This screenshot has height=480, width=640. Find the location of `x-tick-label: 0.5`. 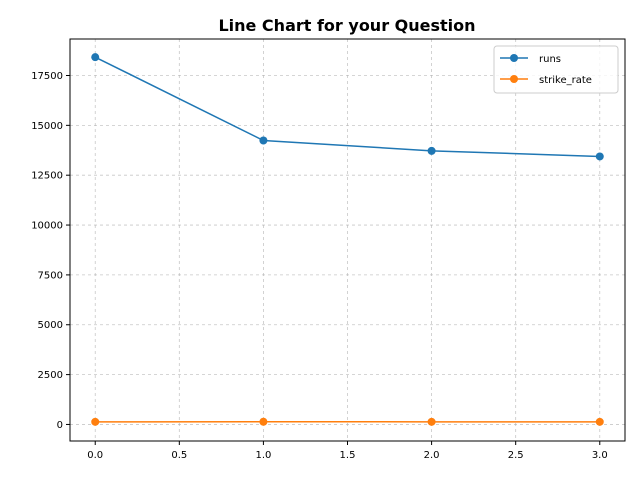

x-tick-label: 0.5 is located at coordinates (179, 455).